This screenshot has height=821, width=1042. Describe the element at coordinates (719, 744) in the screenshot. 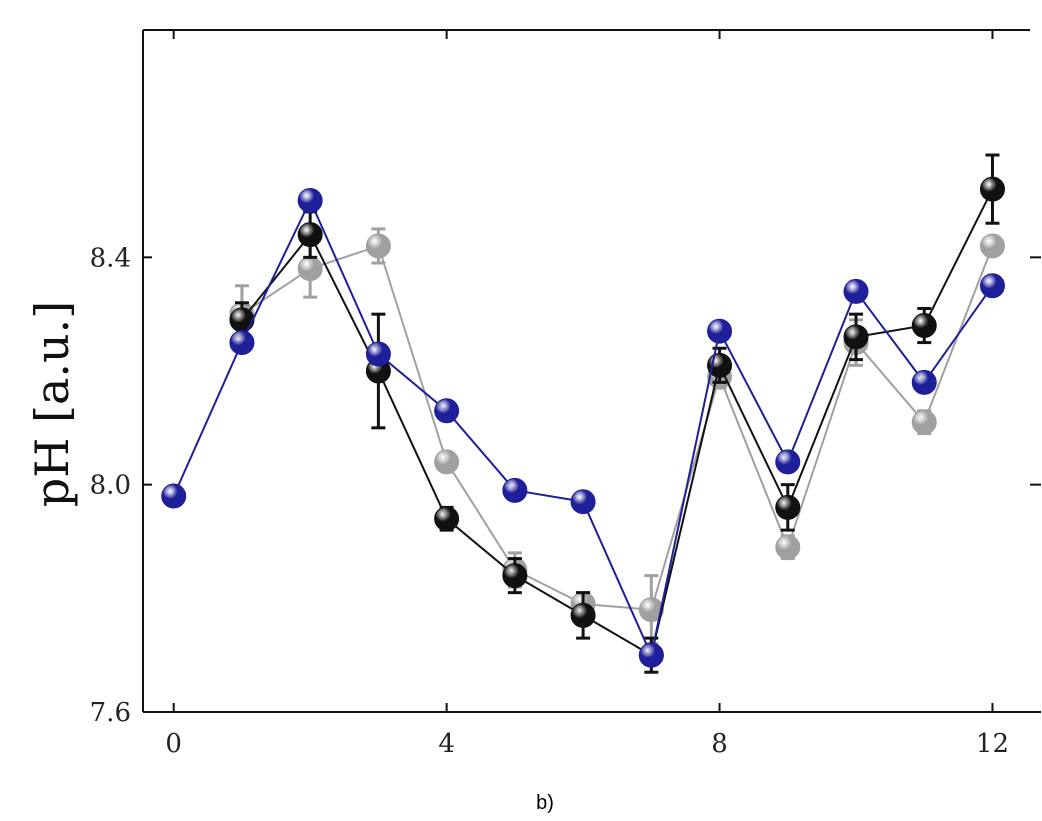

I see `x-tick-label: 8` at that location.